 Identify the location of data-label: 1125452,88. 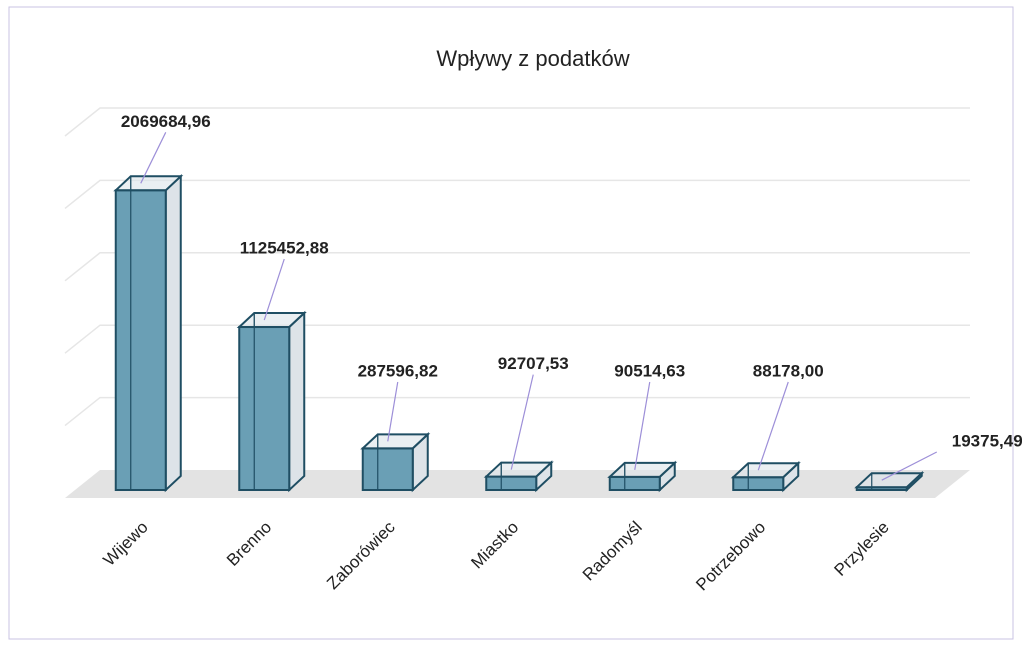
(284, 248).